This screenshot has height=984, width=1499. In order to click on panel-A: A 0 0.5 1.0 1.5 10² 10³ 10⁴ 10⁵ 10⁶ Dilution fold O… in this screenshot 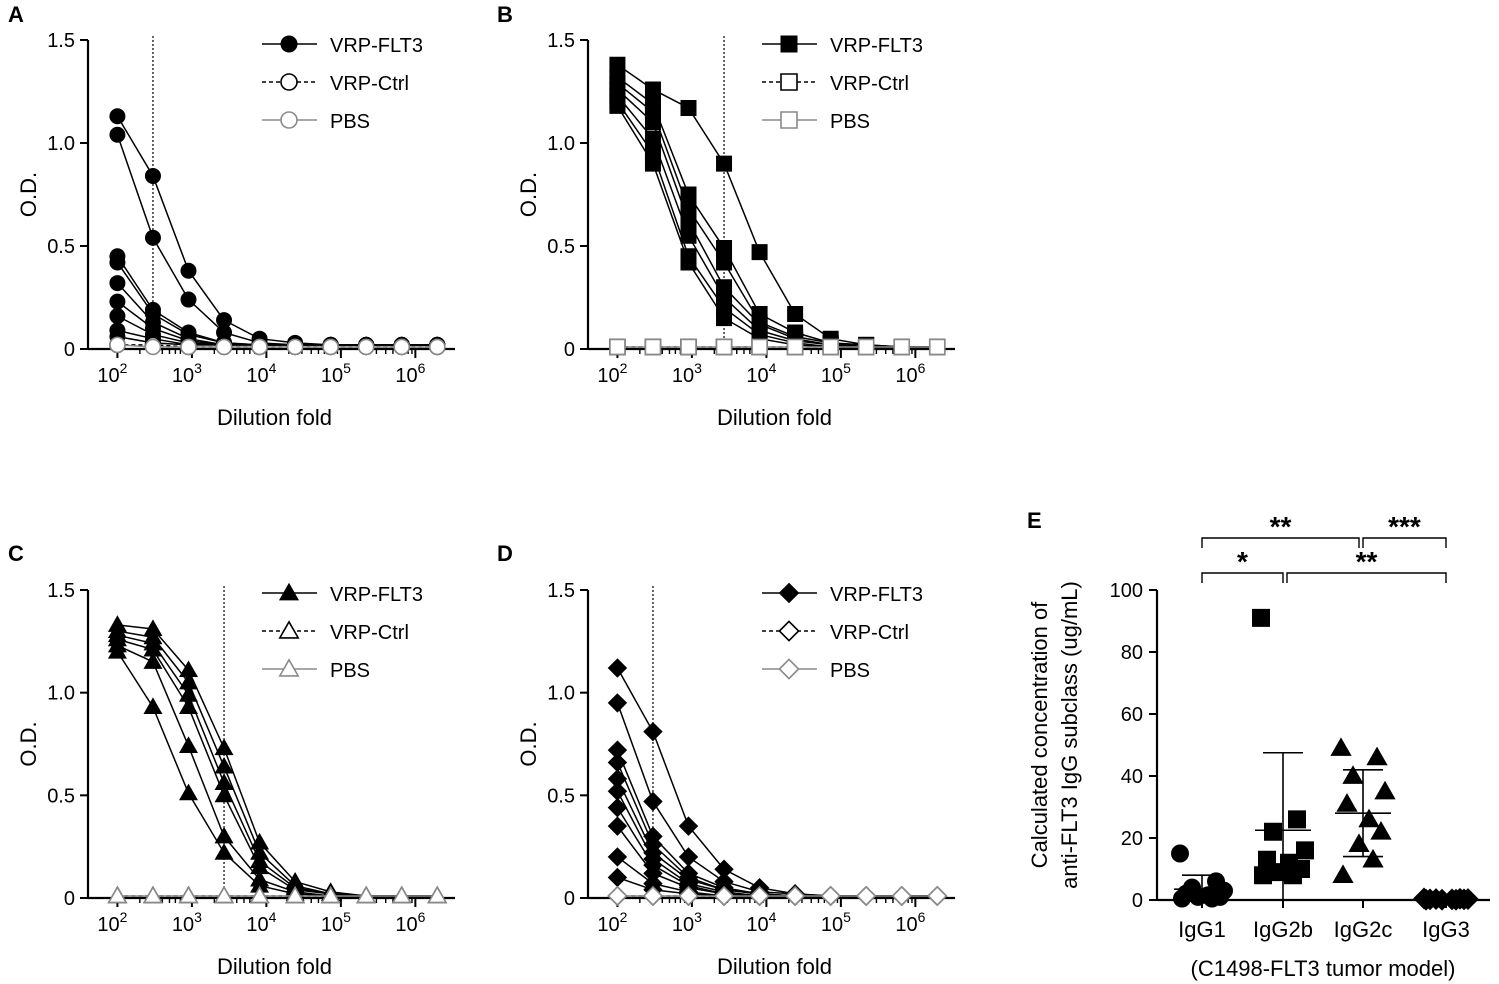, I will do `click(231, 216)`.